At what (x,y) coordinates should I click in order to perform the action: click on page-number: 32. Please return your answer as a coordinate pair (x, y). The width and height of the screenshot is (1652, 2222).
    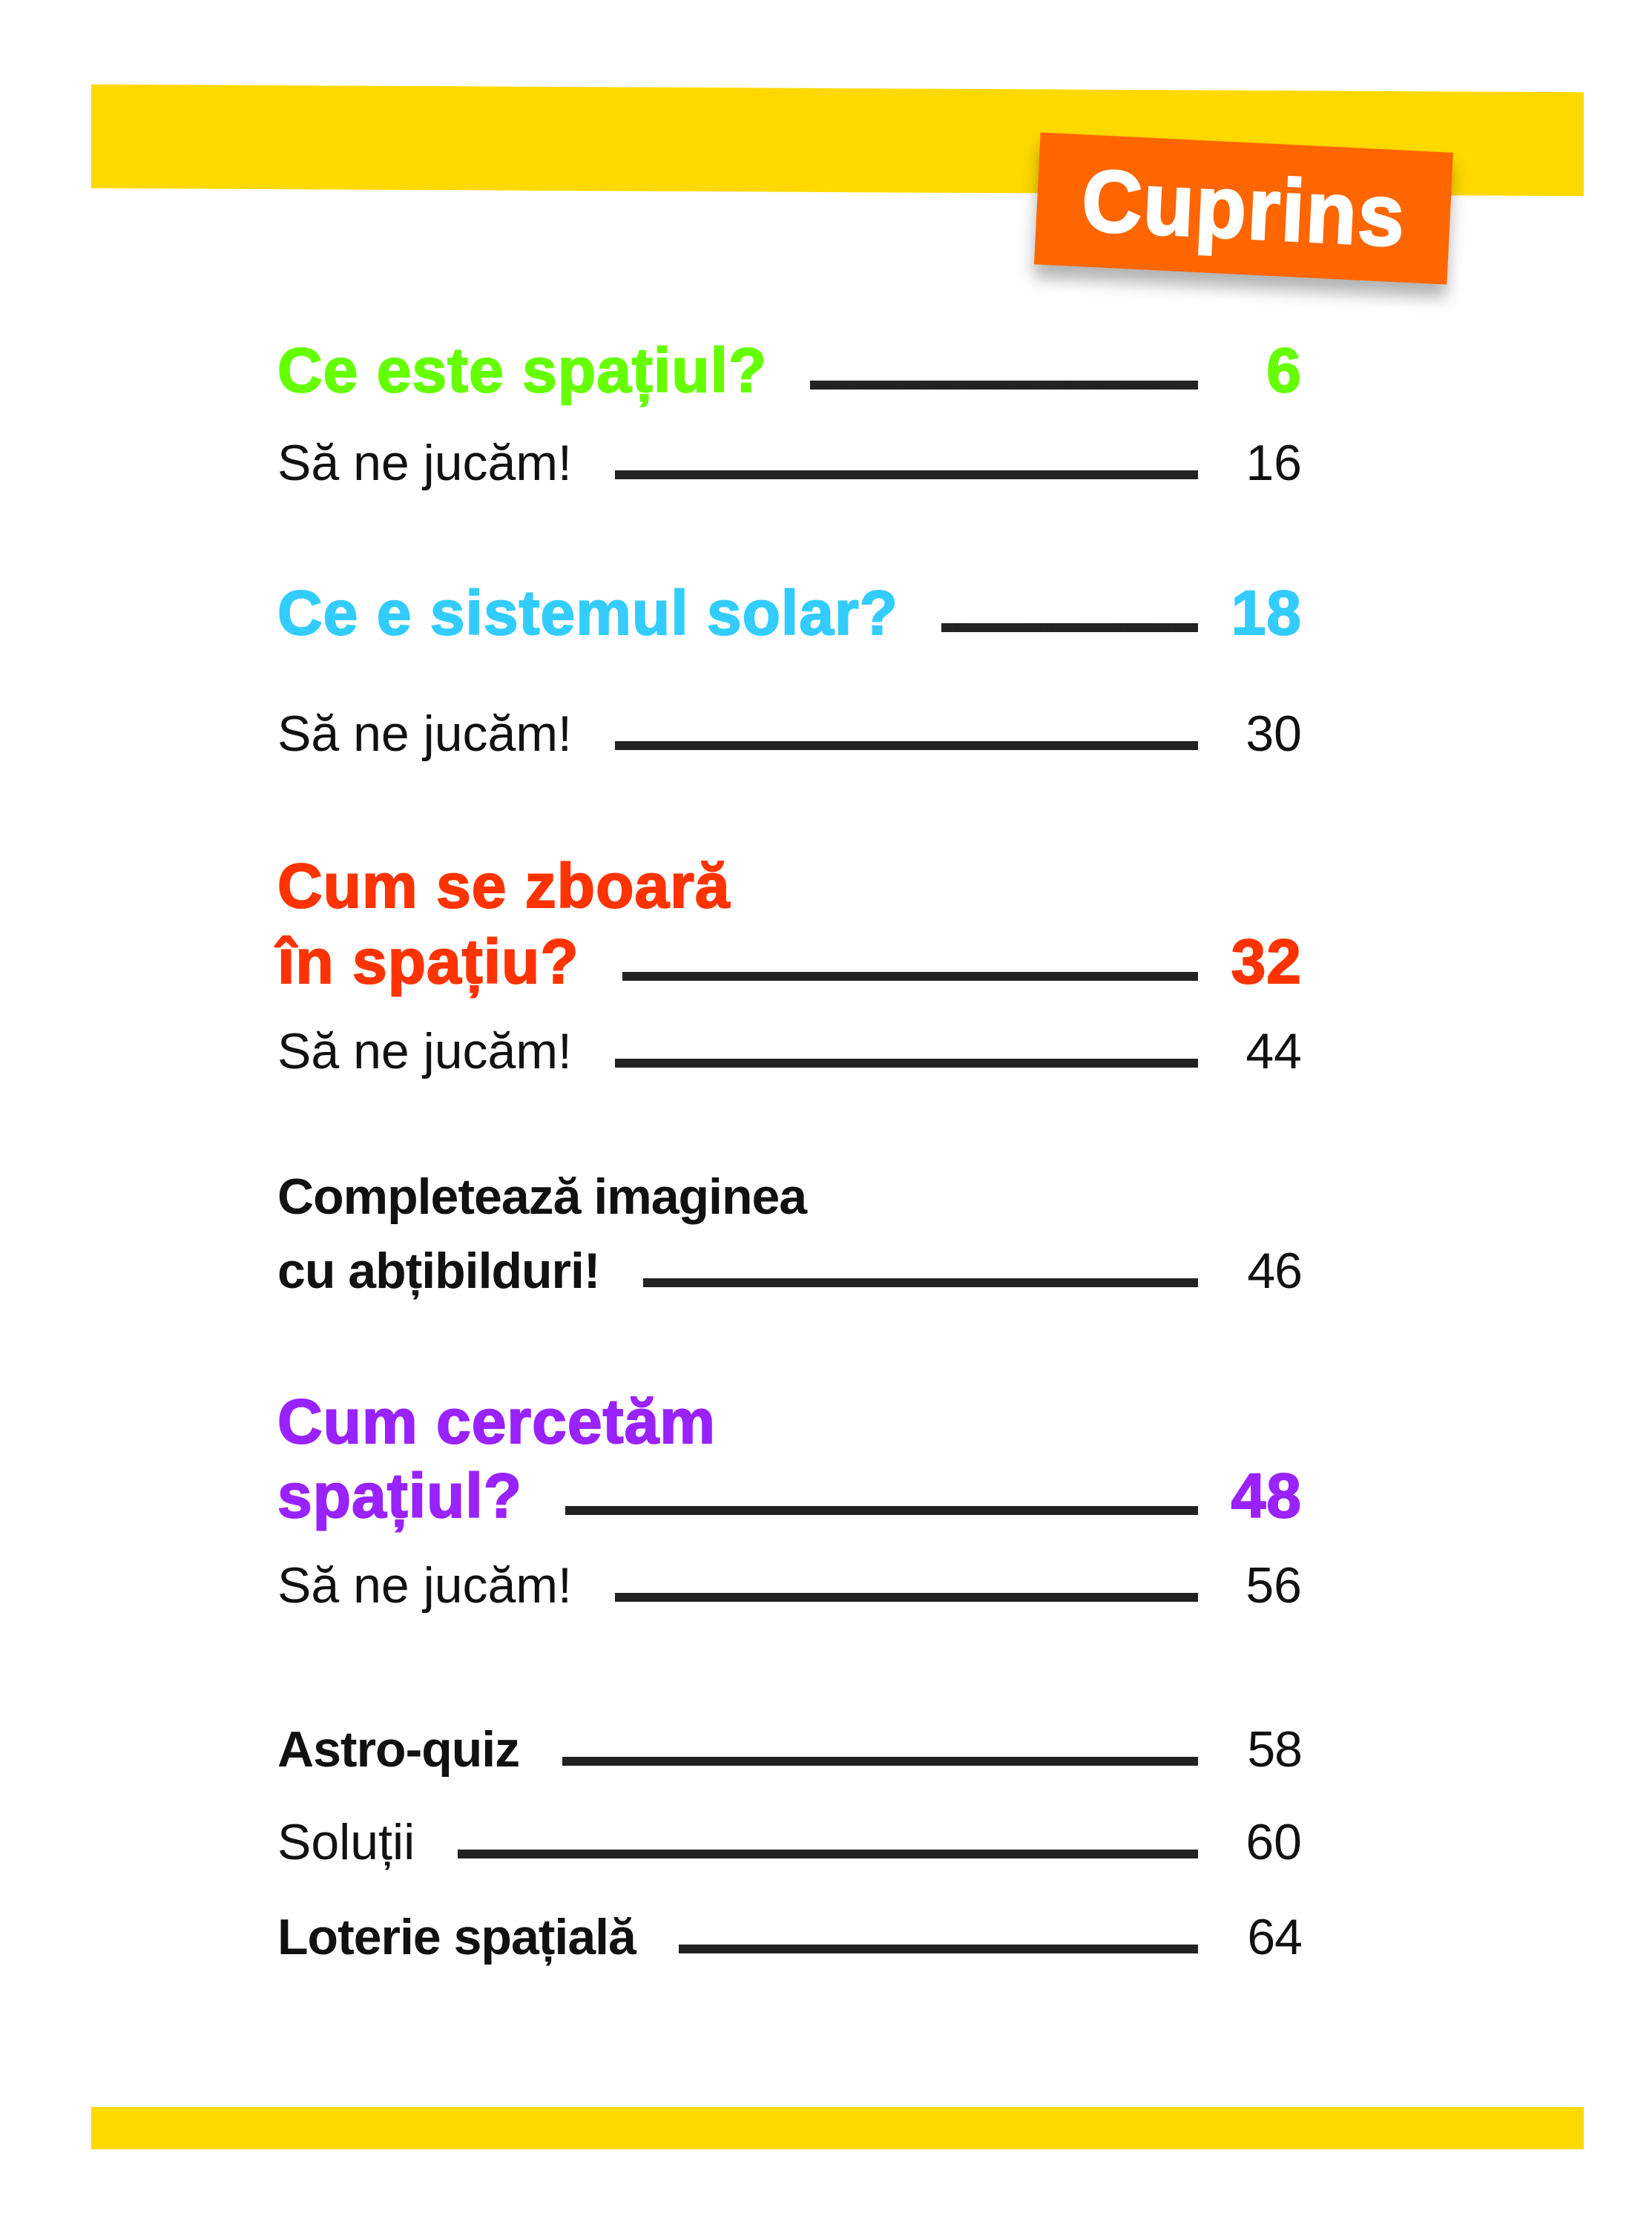
    Looking at the image, I should click on (1266, 961).